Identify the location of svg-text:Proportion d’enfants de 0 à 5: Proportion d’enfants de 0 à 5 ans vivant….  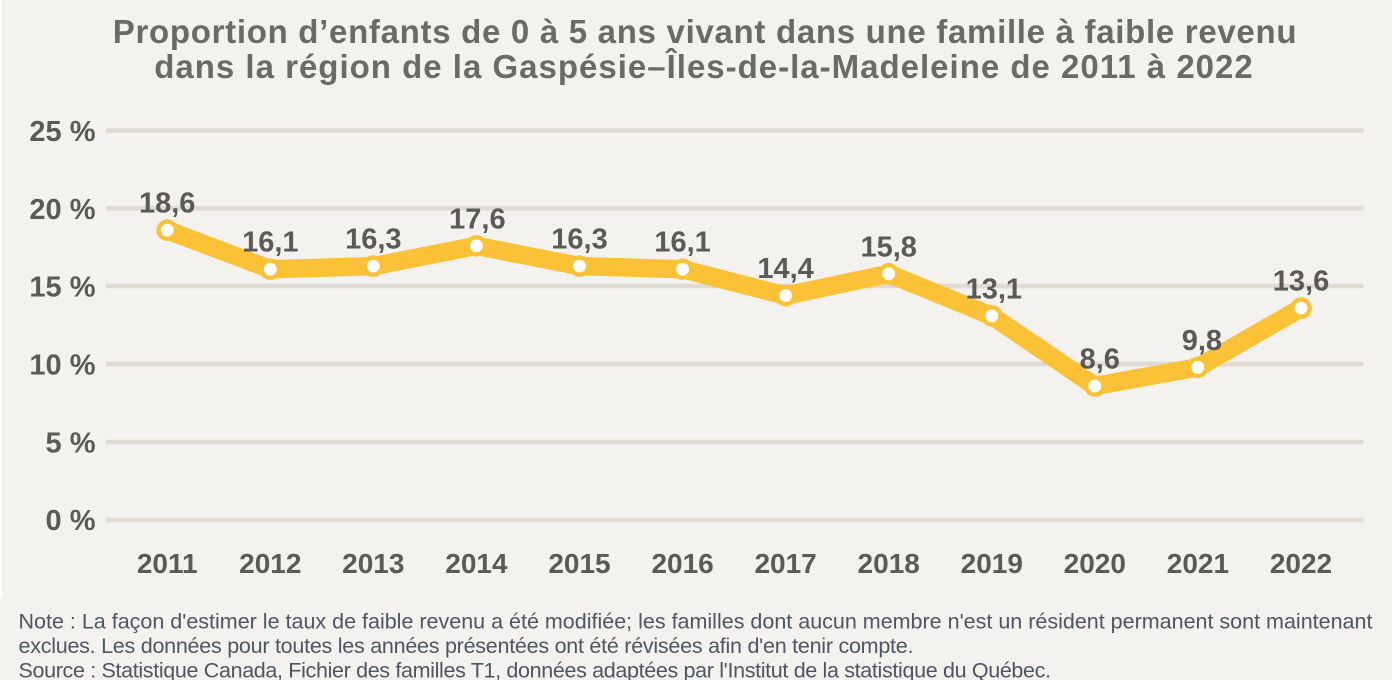
(705, 31).